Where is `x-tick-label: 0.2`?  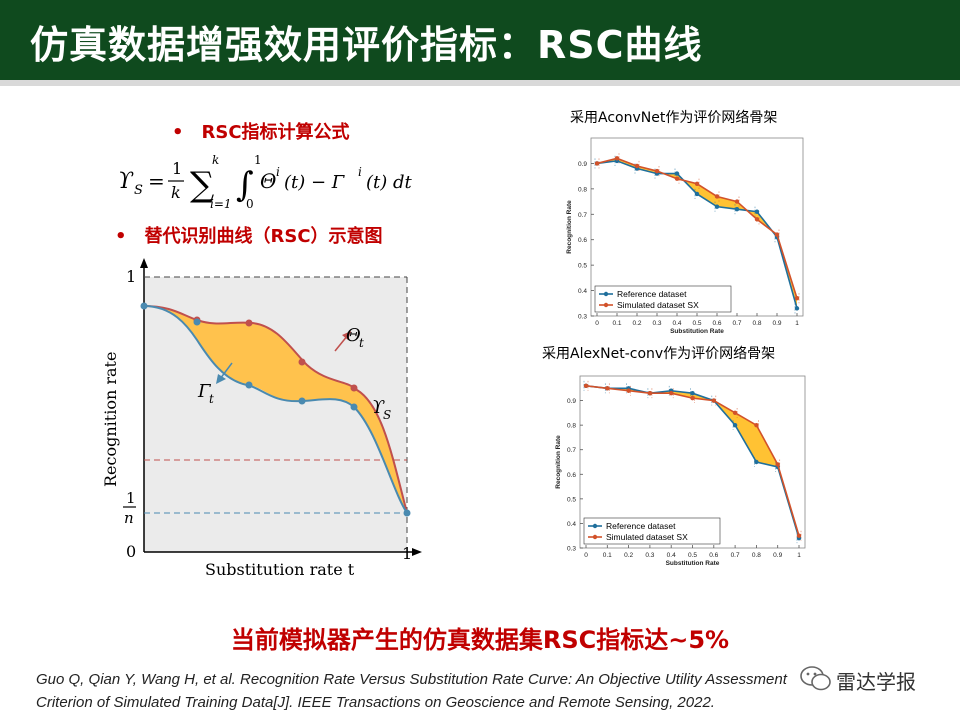
x-tick-label: 0.2 is located at coordinates (636, 323).